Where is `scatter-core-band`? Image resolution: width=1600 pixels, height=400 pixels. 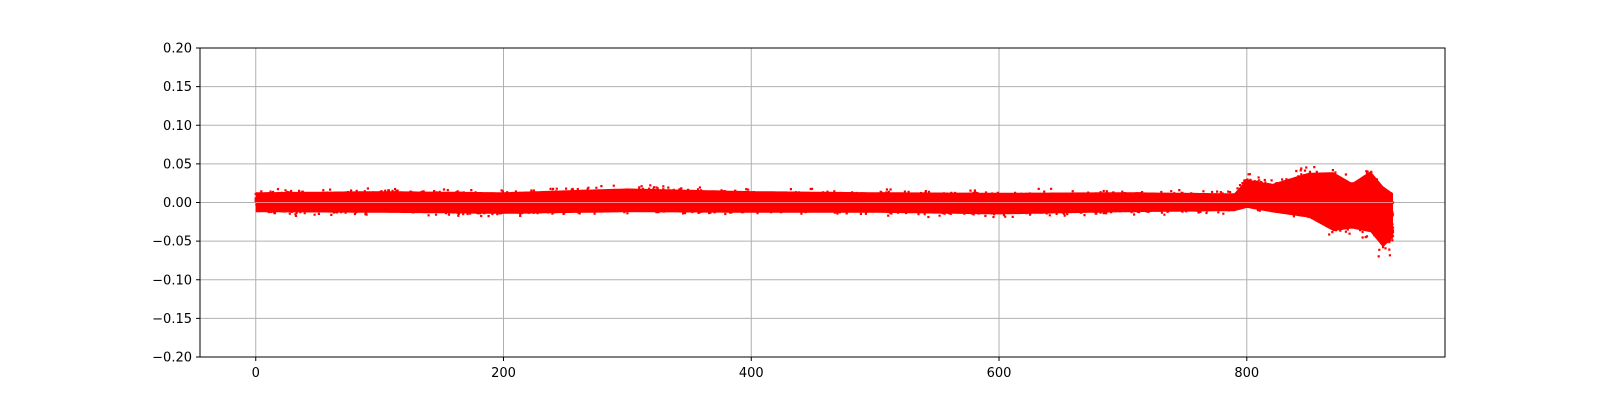
scatter-core-band is located at coordinates (824, 209).